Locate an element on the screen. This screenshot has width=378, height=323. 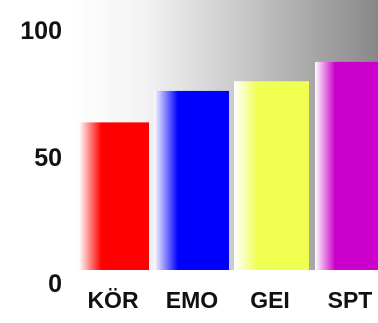
bar-emo is located at coordinates (191, 180).